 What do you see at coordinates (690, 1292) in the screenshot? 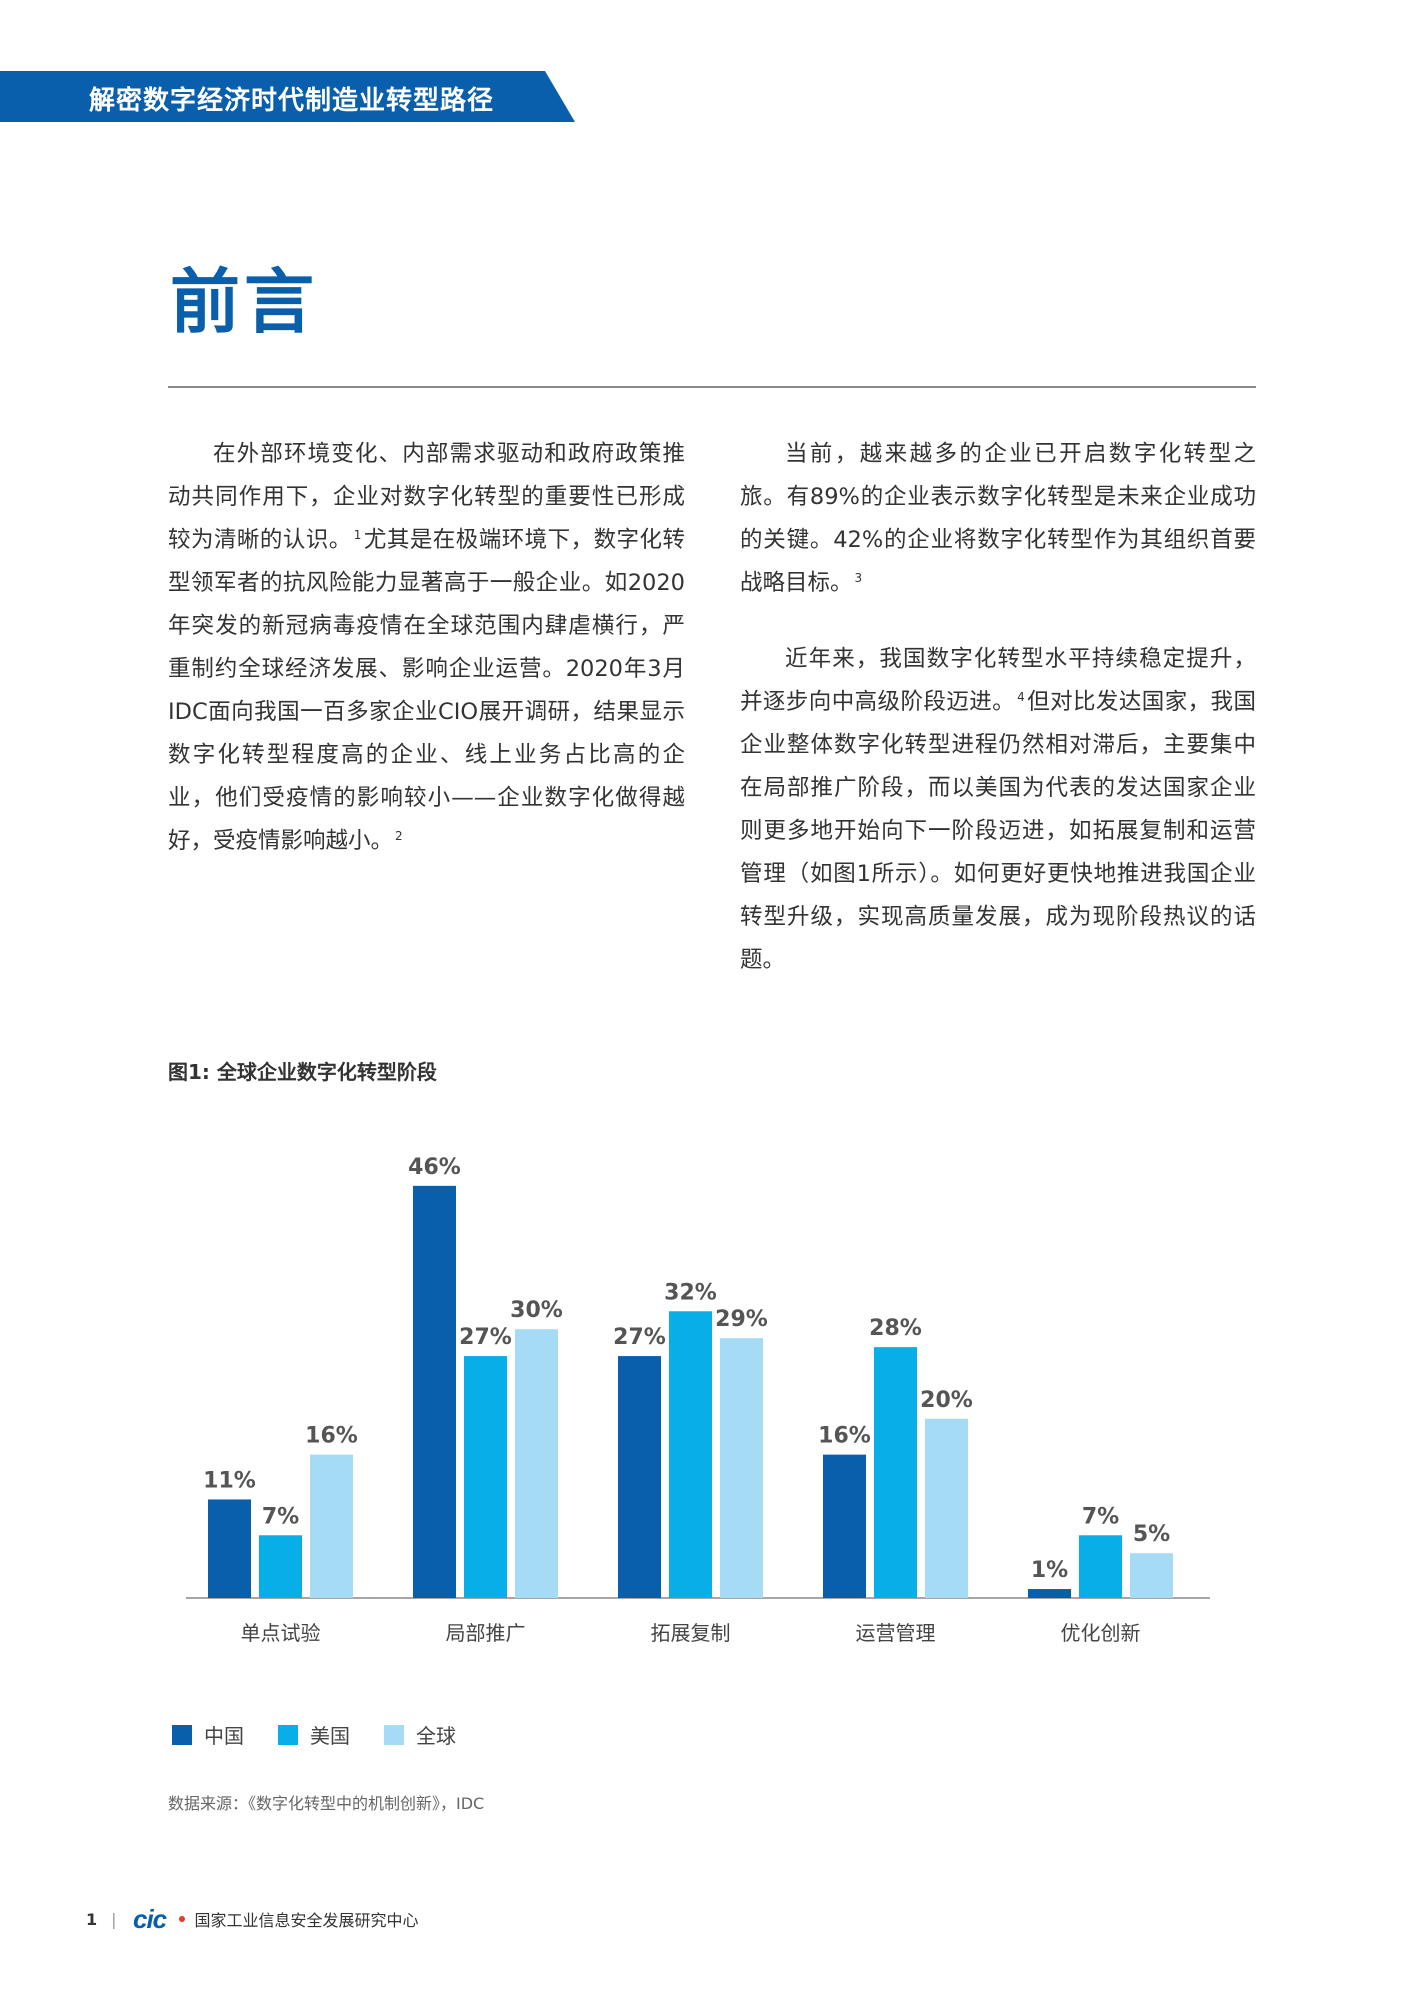
I see `data-label: 32%` at bounding box center [690, 1292].